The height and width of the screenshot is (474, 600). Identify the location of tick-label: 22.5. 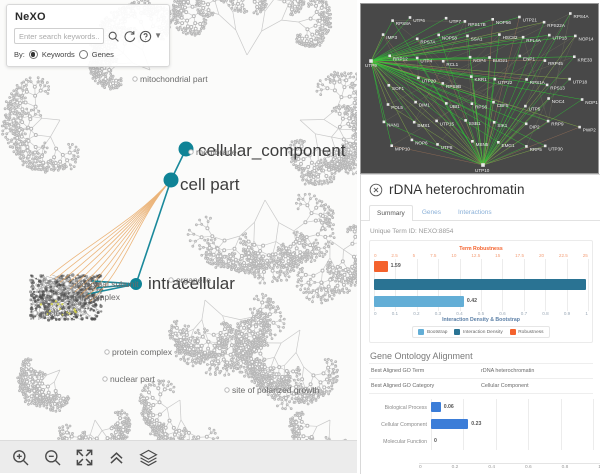
(563, 255).